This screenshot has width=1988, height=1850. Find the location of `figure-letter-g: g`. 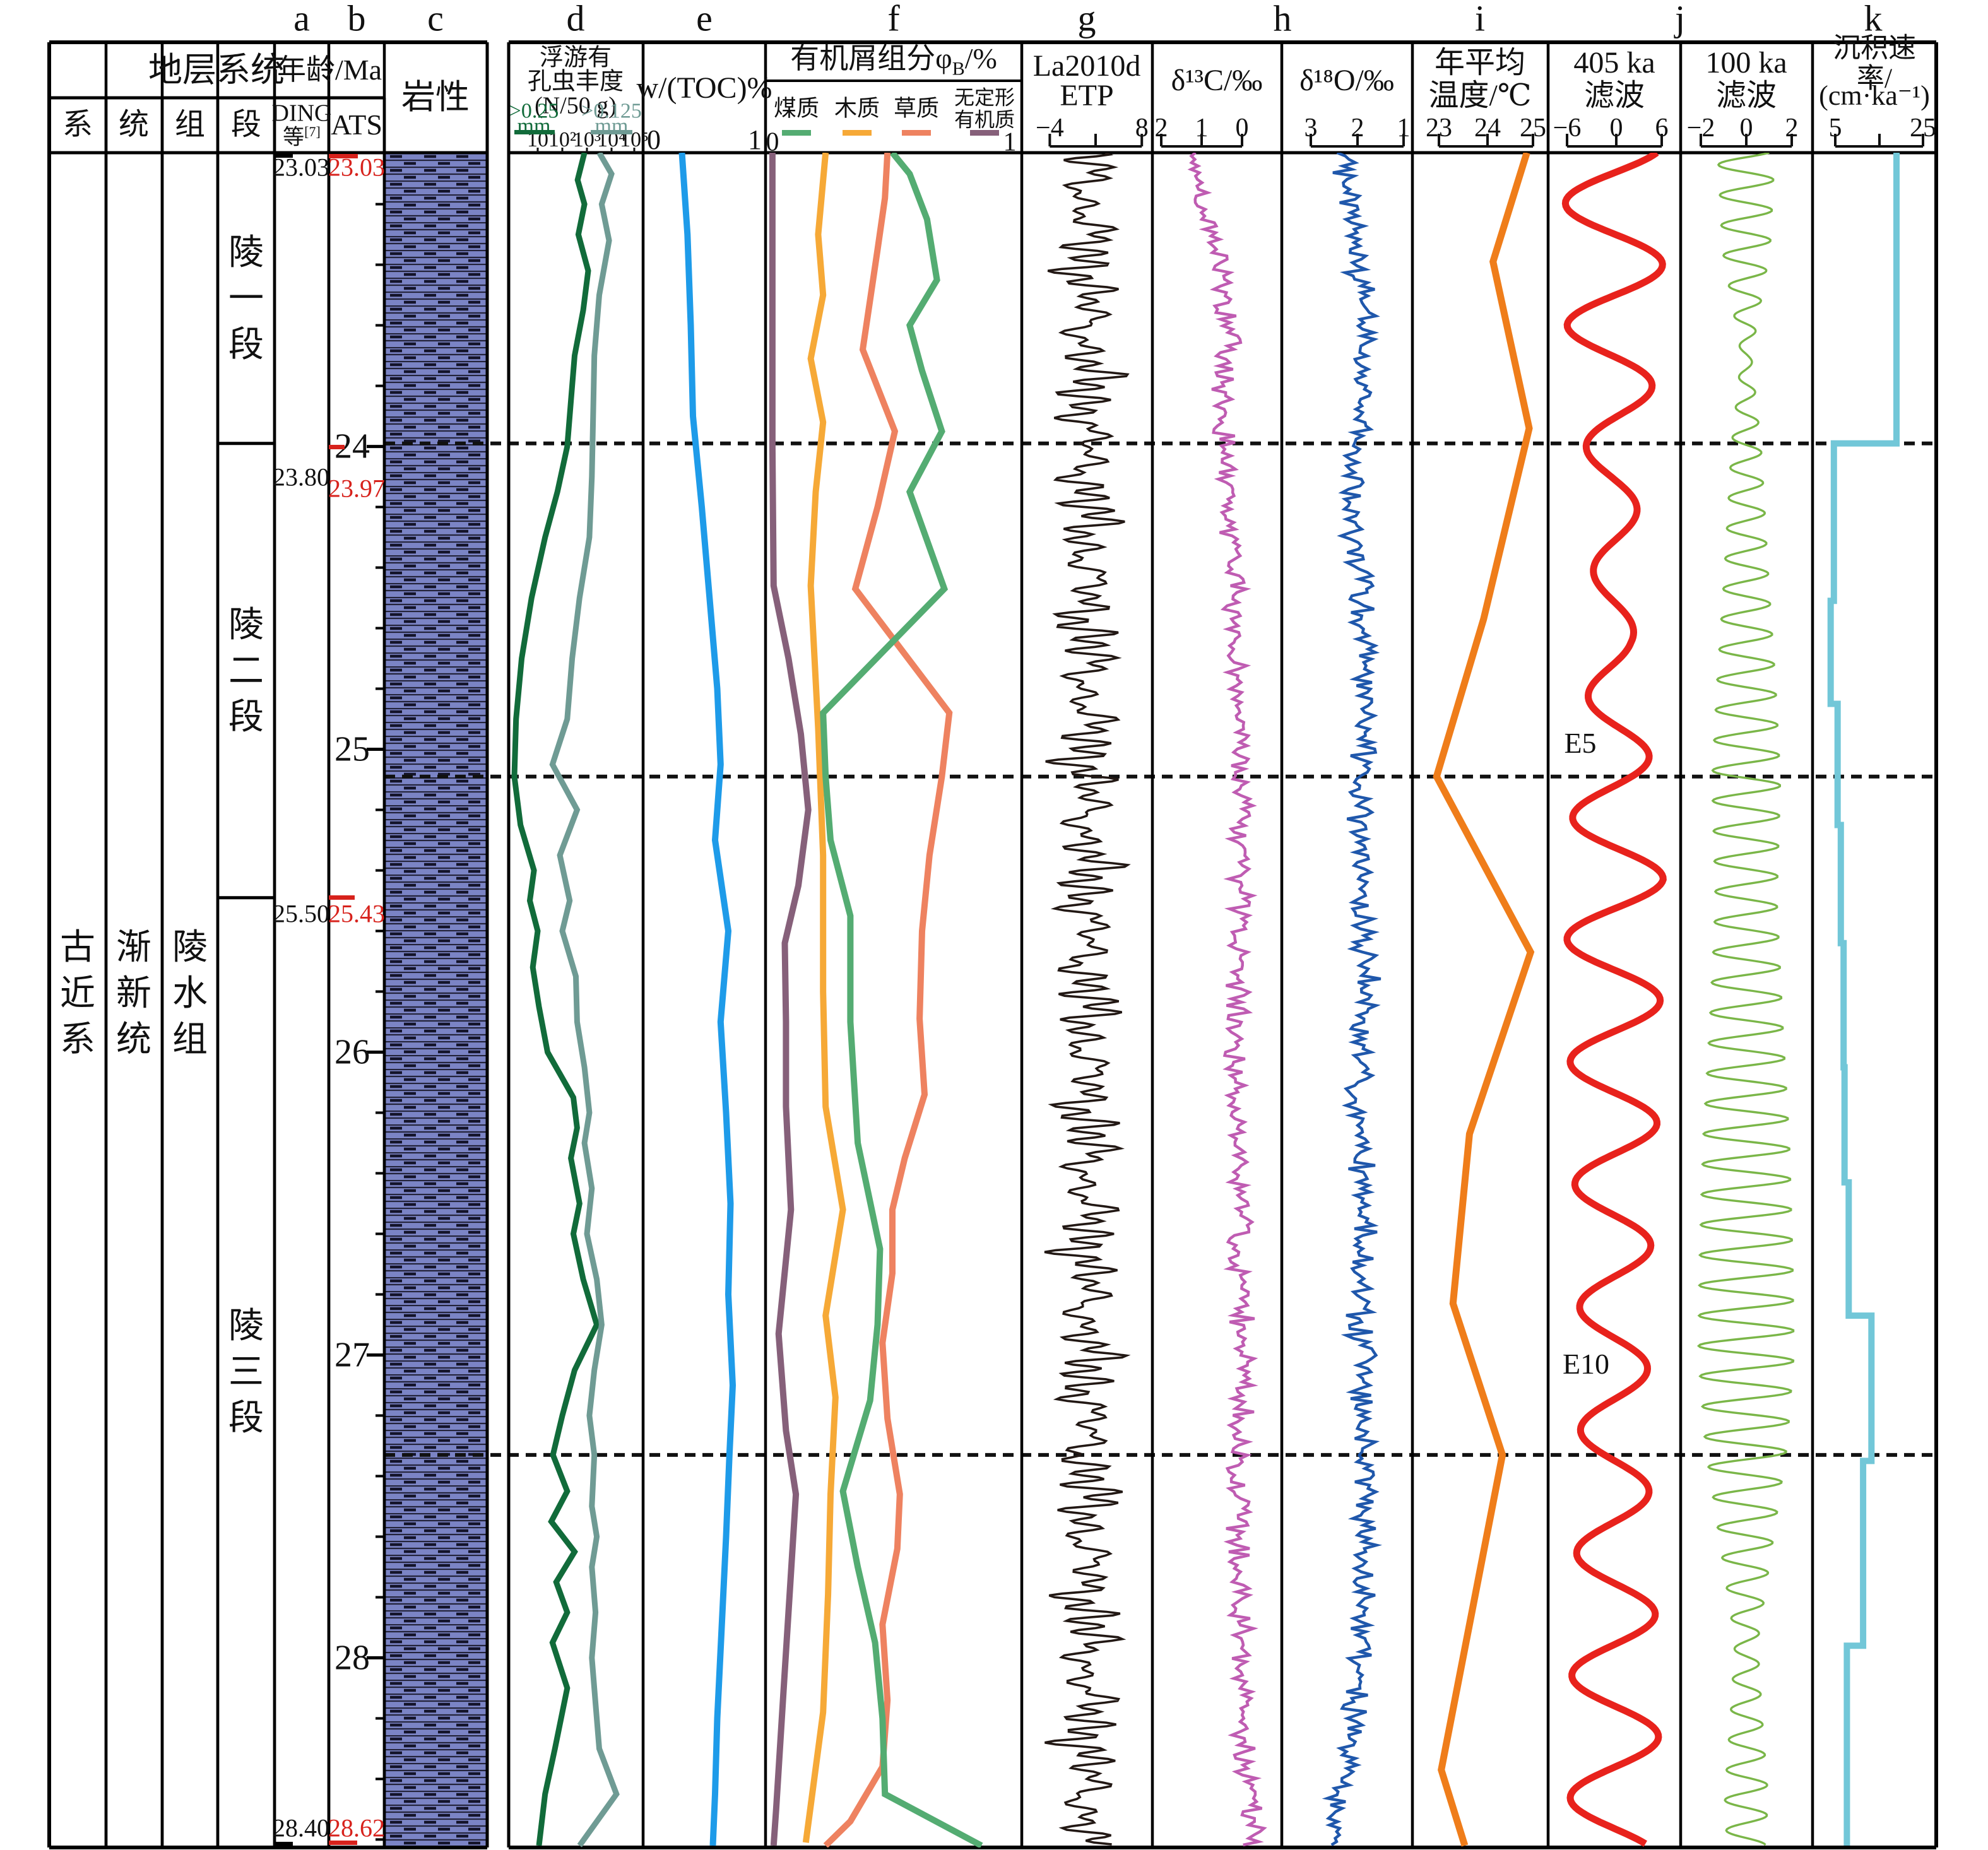

figure-letter-g: g is located at coordinates (1086, 19).